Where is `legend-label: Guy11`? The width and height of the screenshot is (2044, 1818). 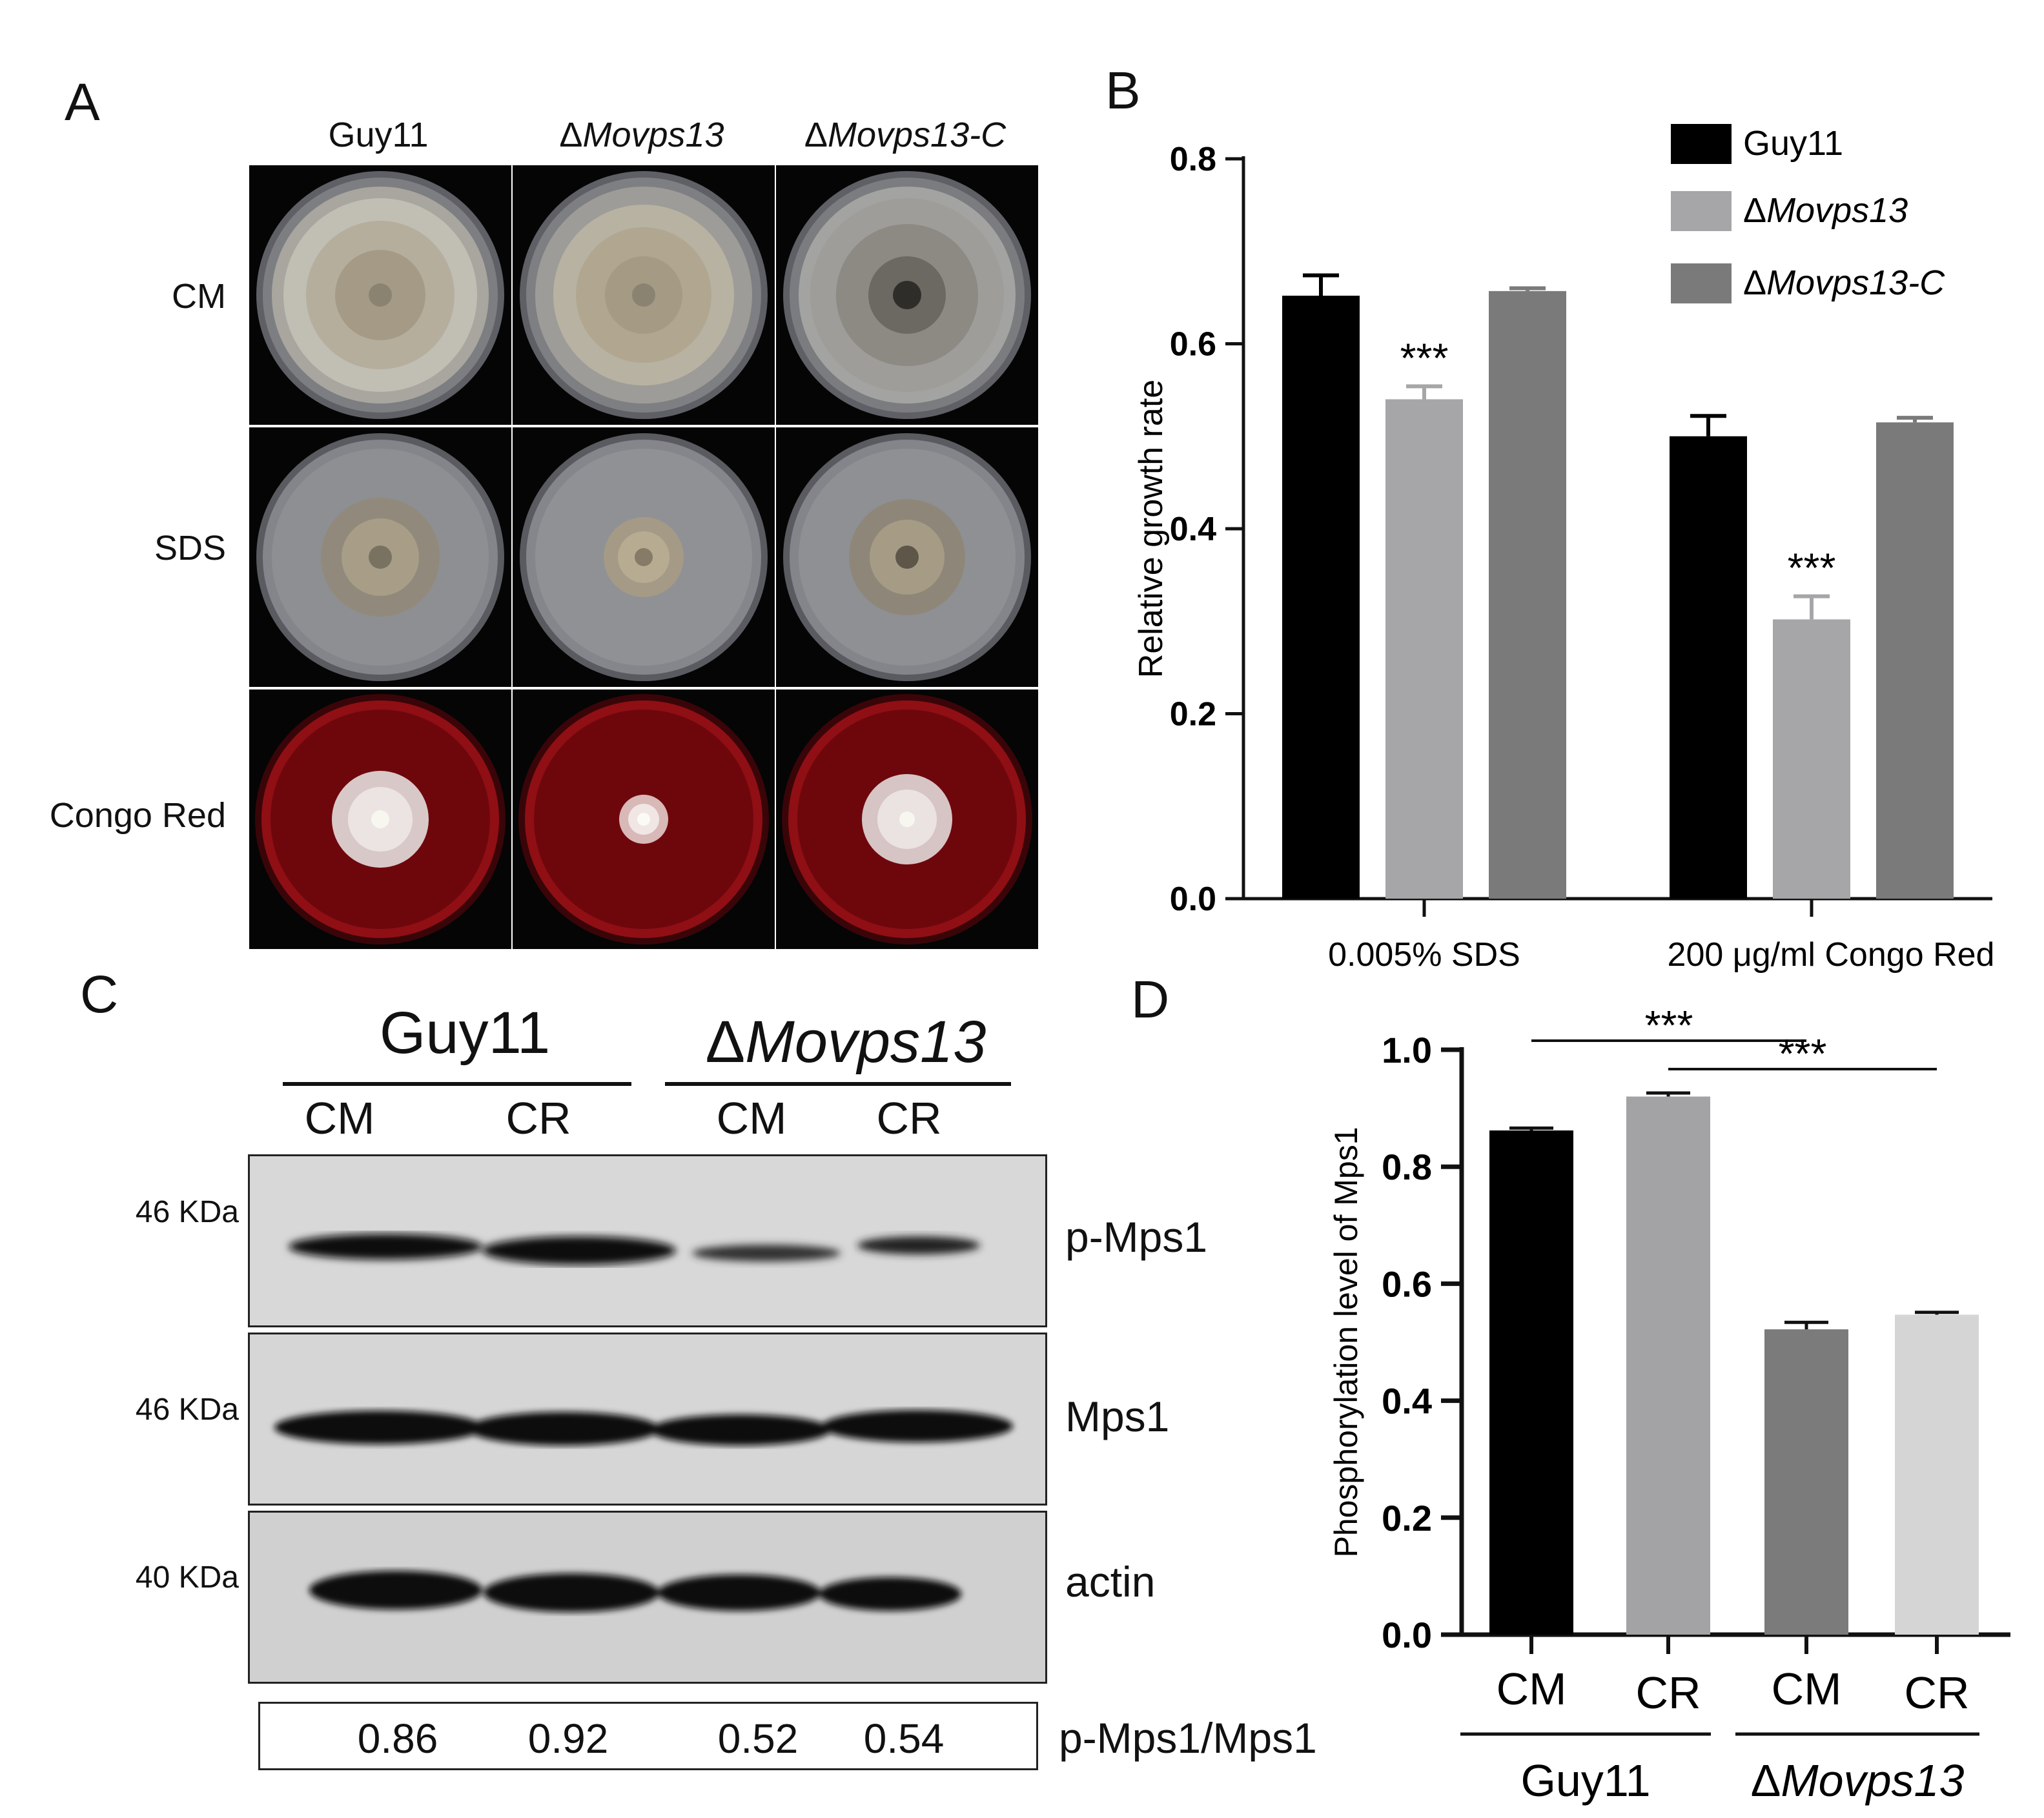
legend-label: Guy11 is located at coordinates (1793, 143).